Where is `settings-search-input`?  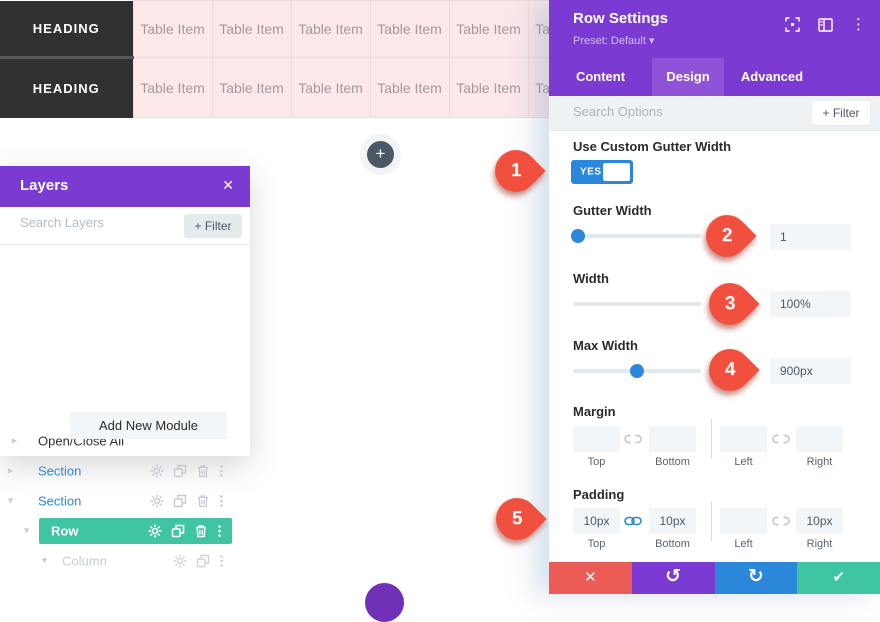 settings-search-input is located at coordinates (658, 111).